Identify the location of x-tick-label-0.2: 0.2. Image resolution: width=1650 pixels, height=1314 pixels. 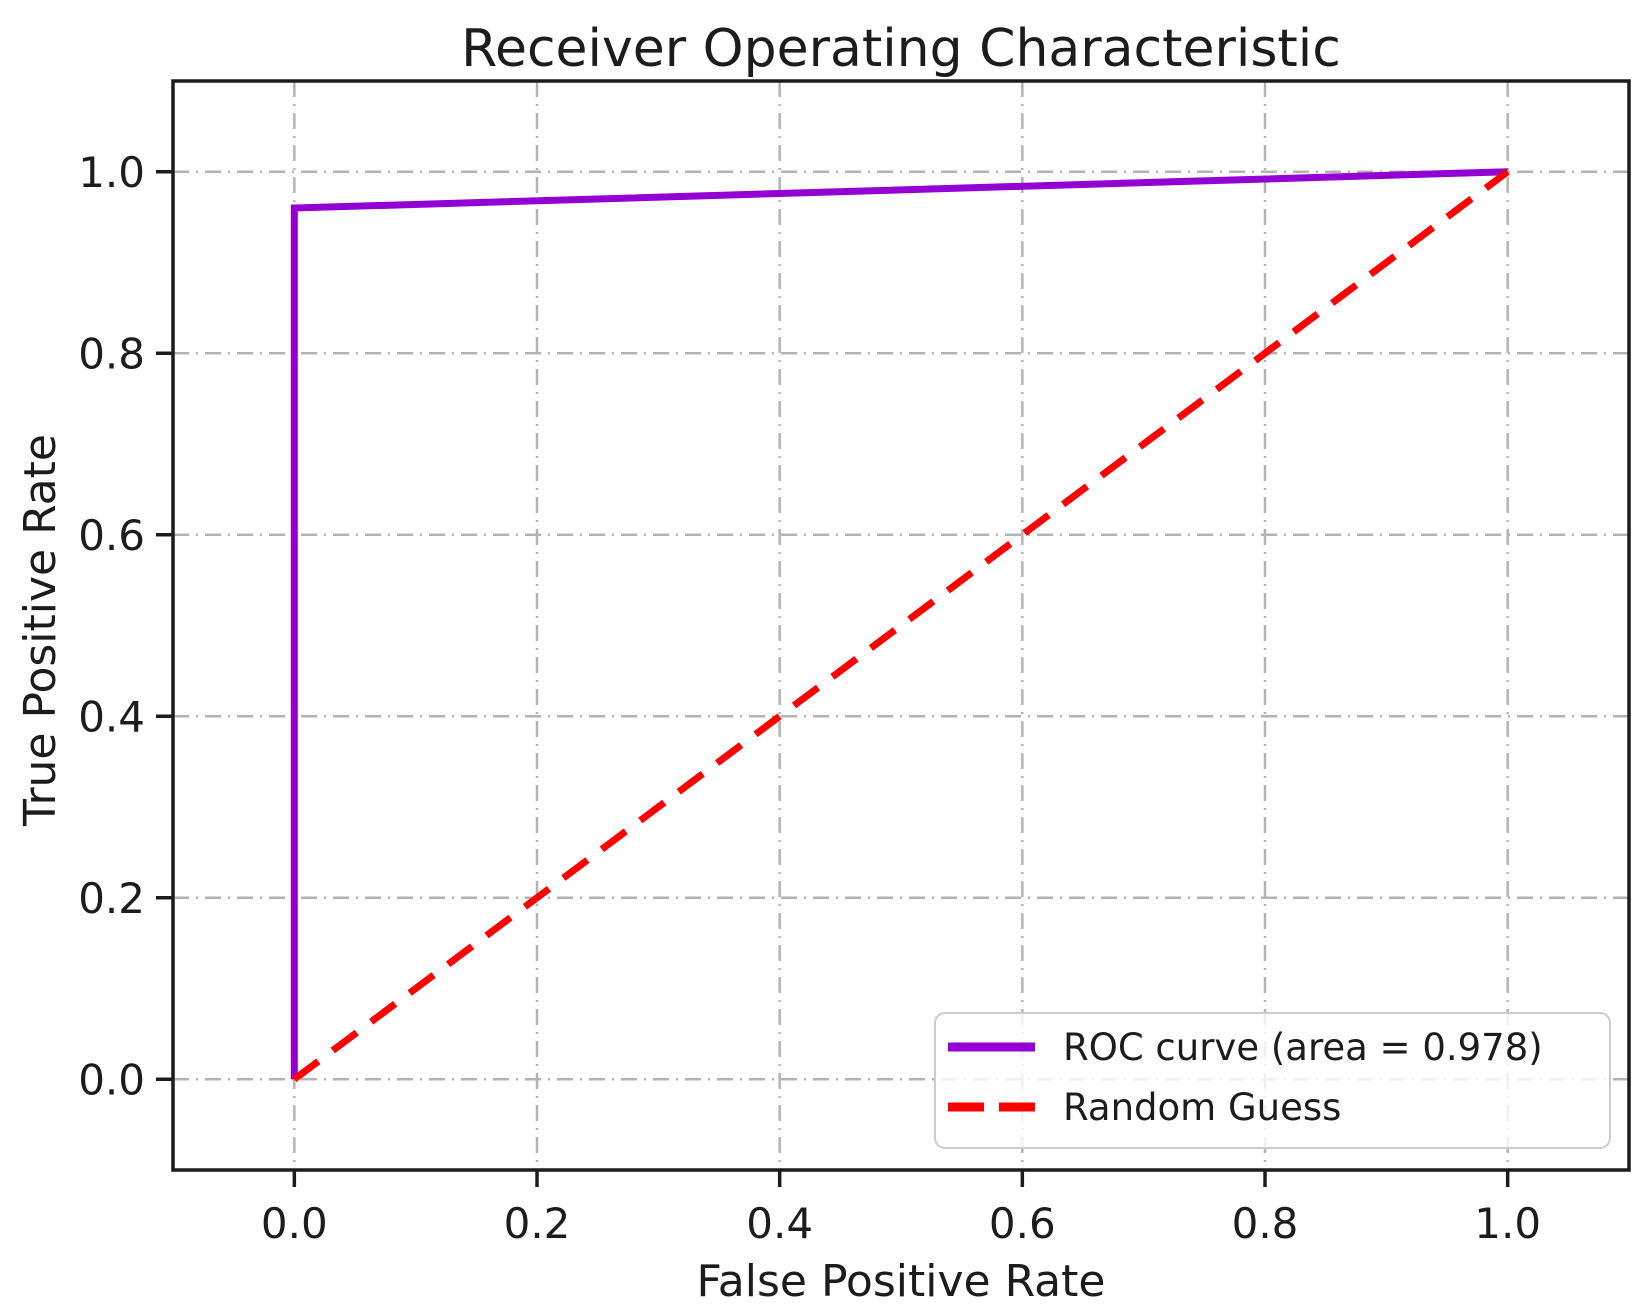
(537, 1223).